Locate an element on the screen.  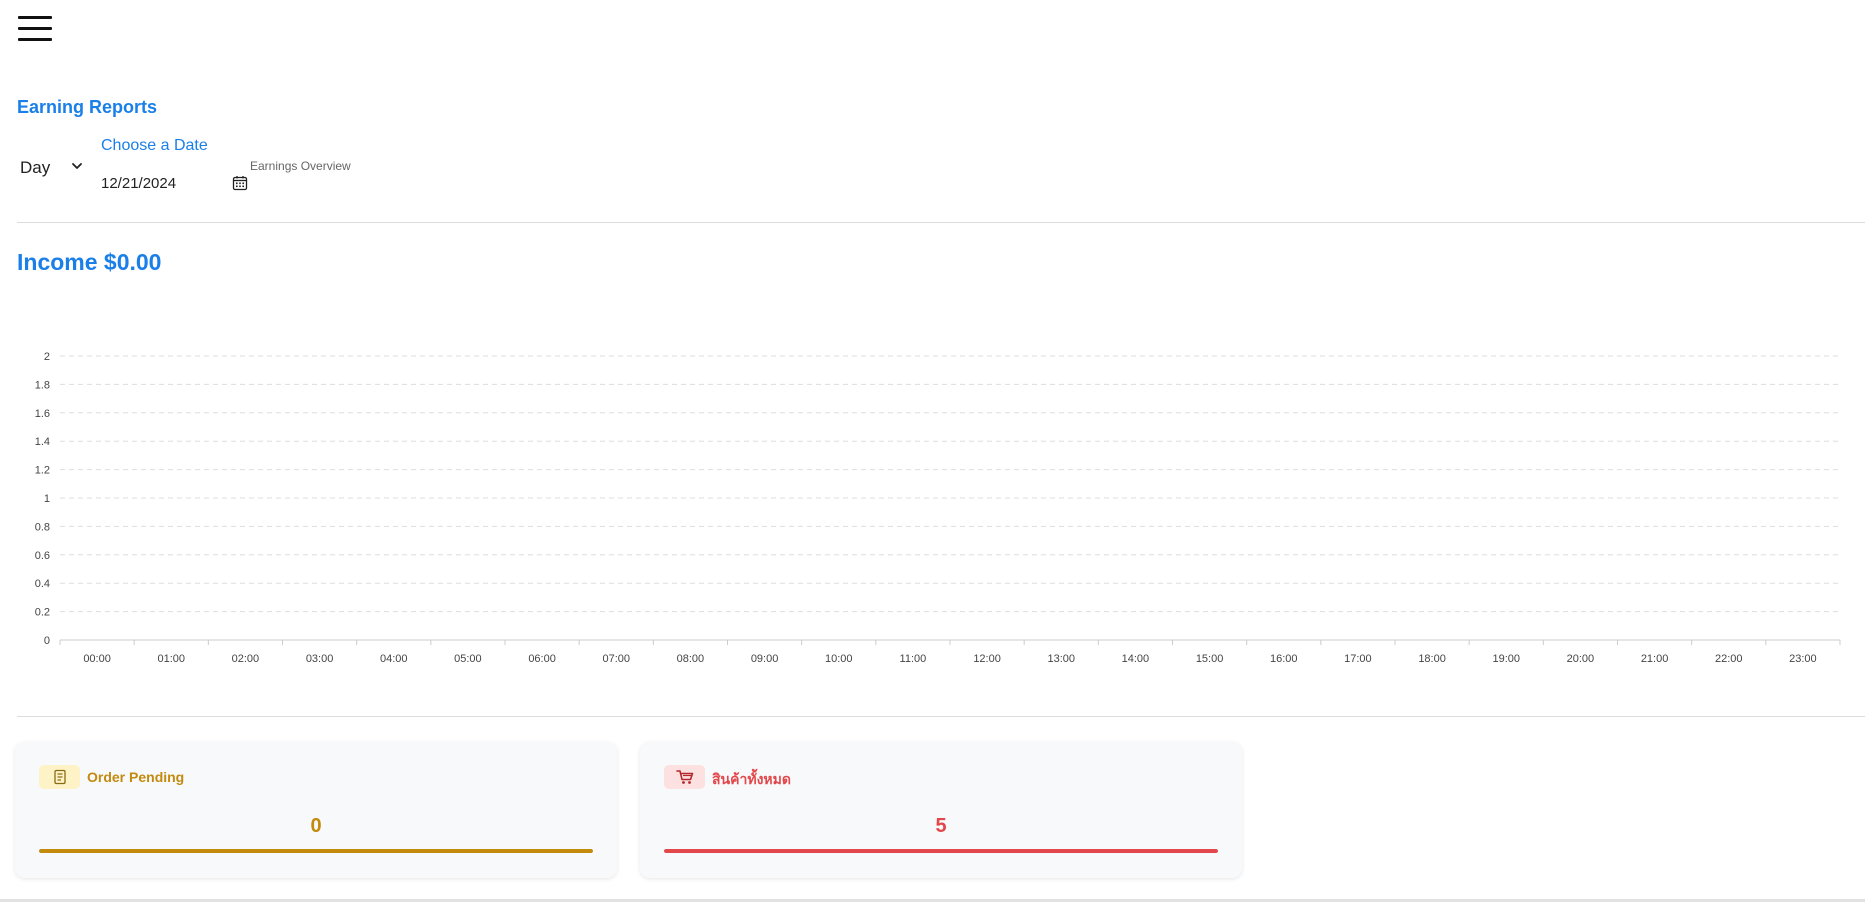
x-tick-label: 19:00 is located at coordinates (1506, 659).